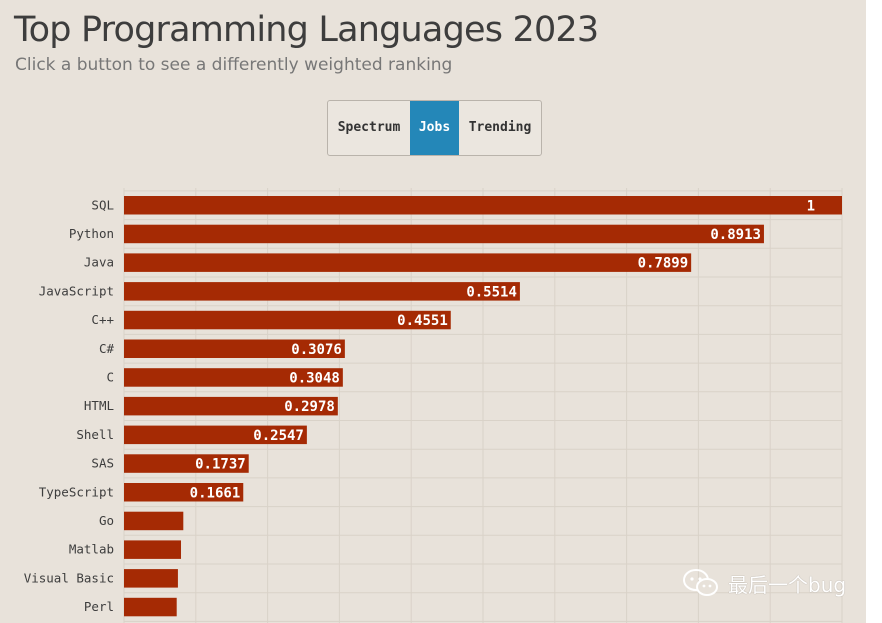  I want to click on trending-button: Trending, so click(500, 127).